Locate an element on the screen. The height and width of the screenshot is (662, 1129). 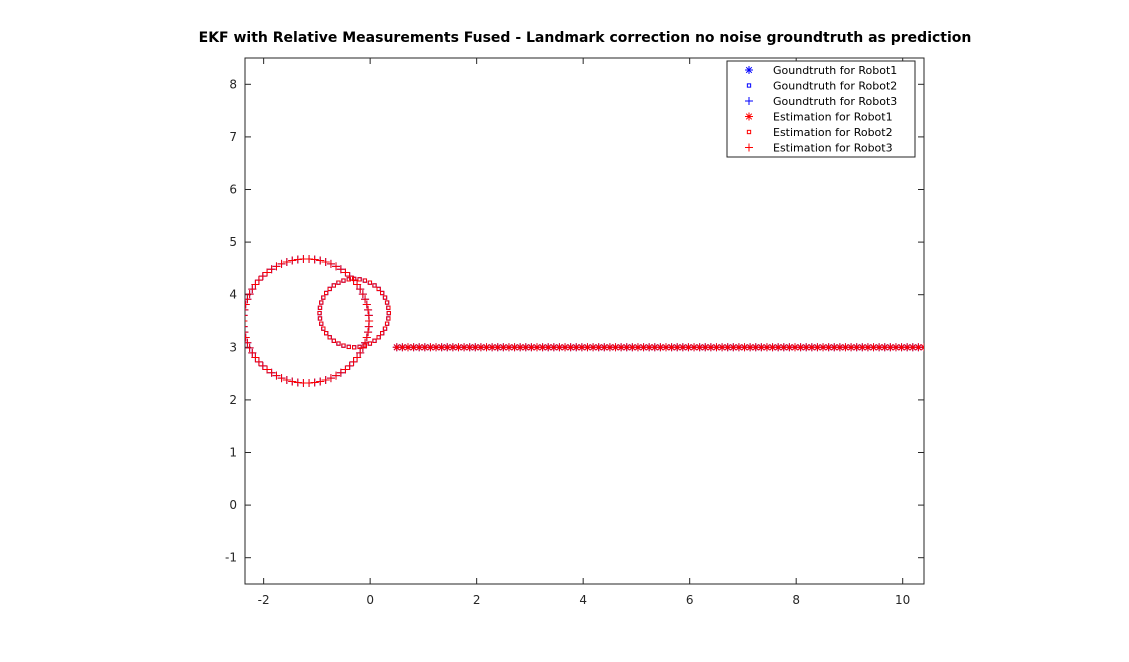
y-tick-label: 7 is located at coordinates (233, 137).